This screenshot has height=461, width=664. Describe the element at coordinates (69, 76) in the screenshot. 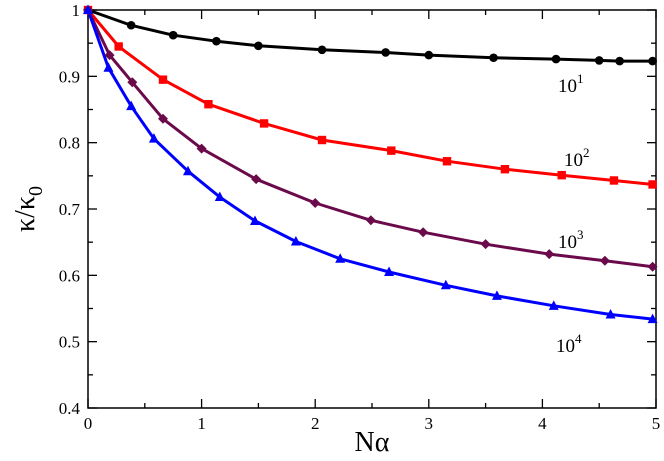

I see `y-tick-label: 0.9` at that location.